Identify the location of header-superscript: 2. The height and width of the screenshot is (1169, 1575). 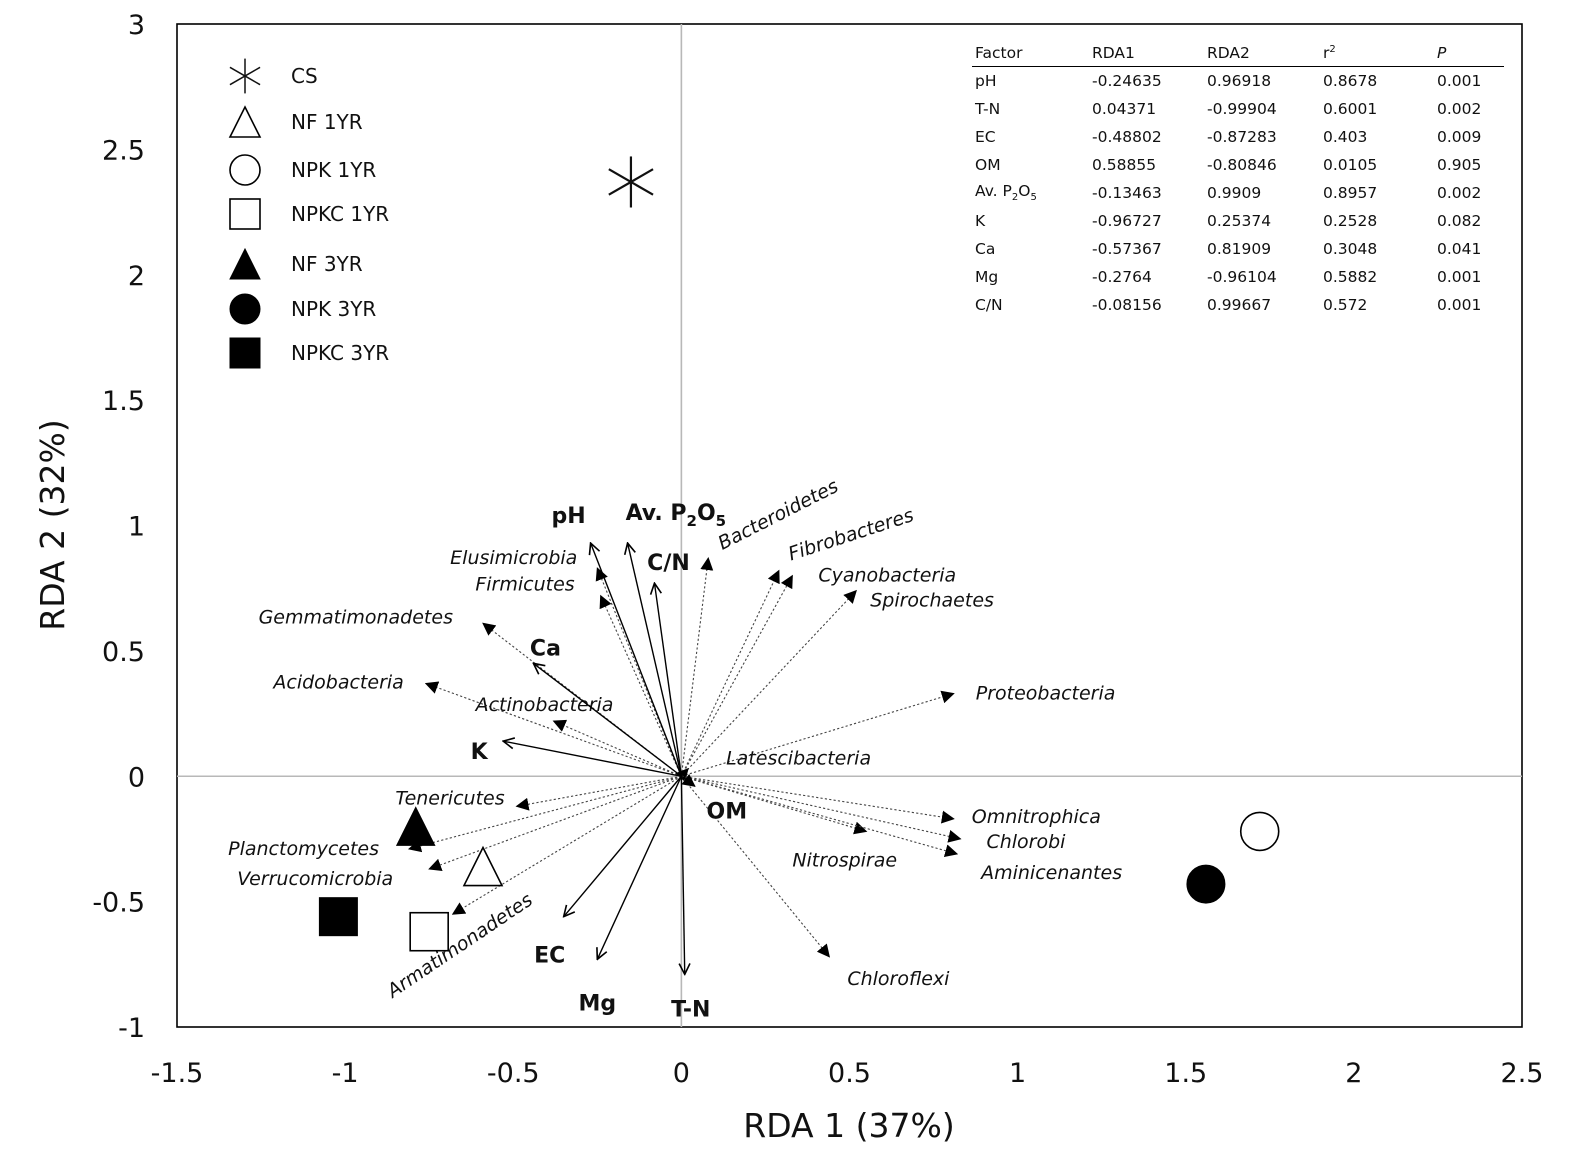
(1332, 49).